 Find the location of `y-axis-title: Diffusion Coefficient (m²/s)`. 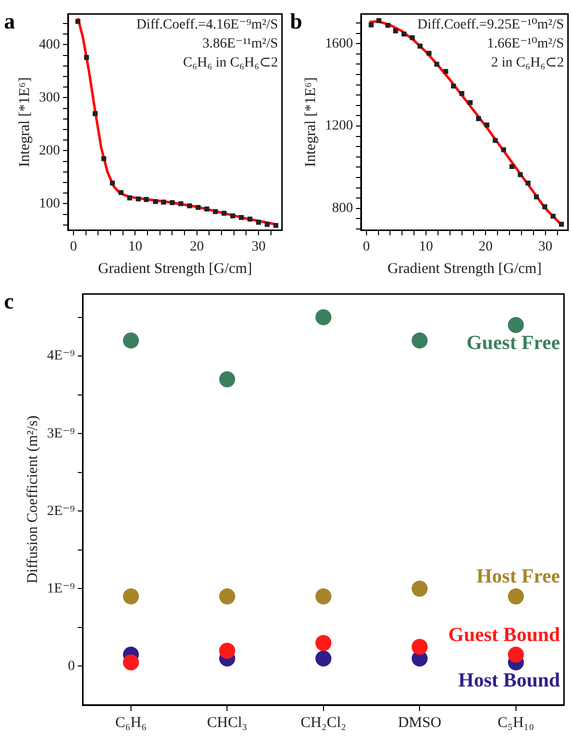

y-axis-title: Diffusion Coefficient (m²/s) is located at coordinates (32, 499).